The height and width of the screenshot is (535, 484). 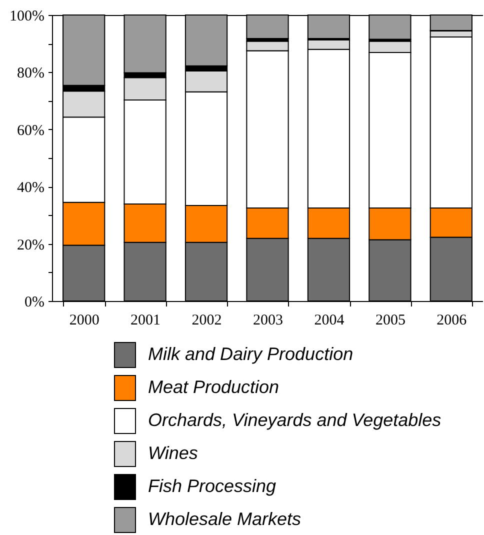 I want to click on y-tick-label: 40%, so click(x=30, y=188).